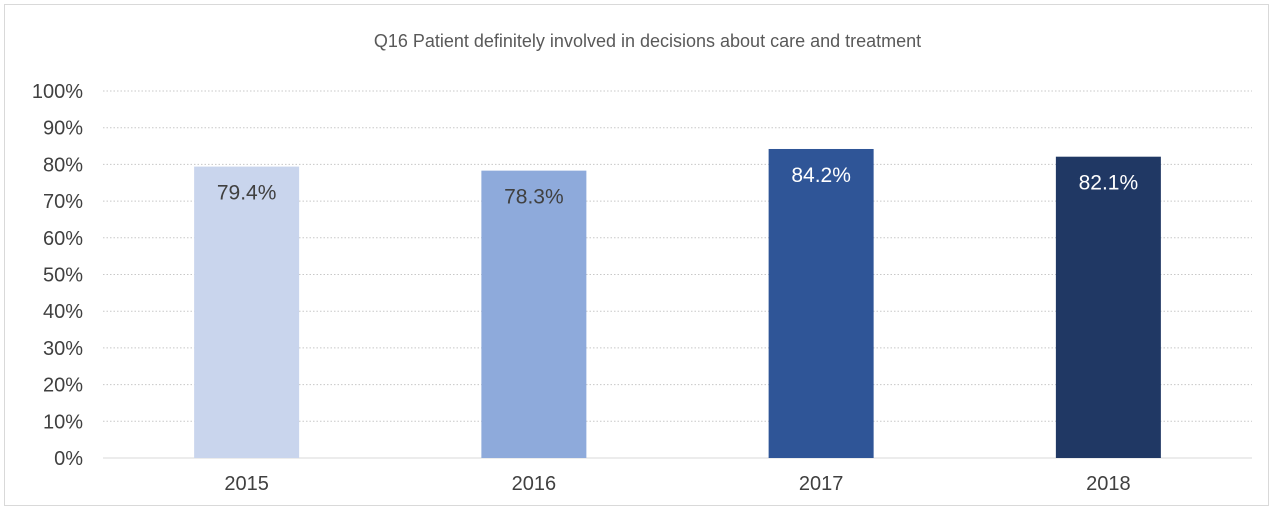 This screenshot has height=511, width=1274. Describe the element at coordinates (1109, 183) in the screenshot. I see `data-label-2018: 82.1%` at that location.